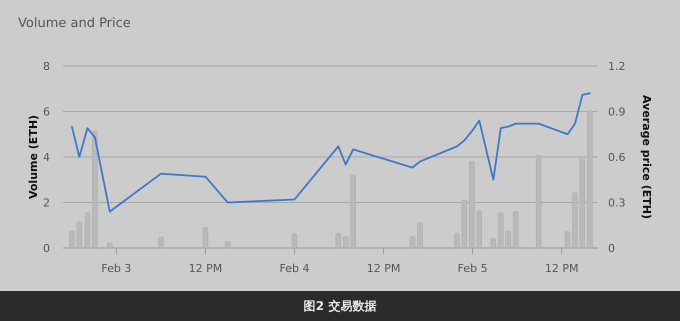 This screenshot has width=680, height=321. What do you see at coordinates (295, 268) in the screenshot?
I see `x-tick-label: Feb 4` at bounding box center [295, 268].